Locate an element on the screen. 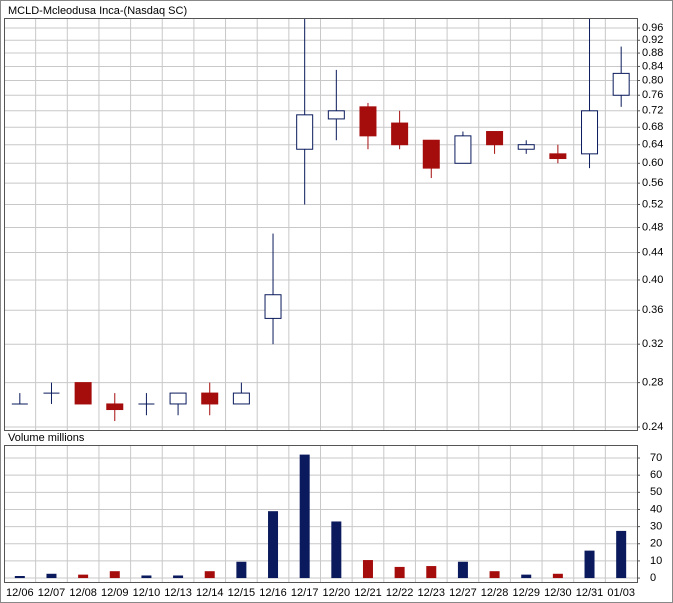  x-tick-label: 12/13 is located at coordinates (178, 593).